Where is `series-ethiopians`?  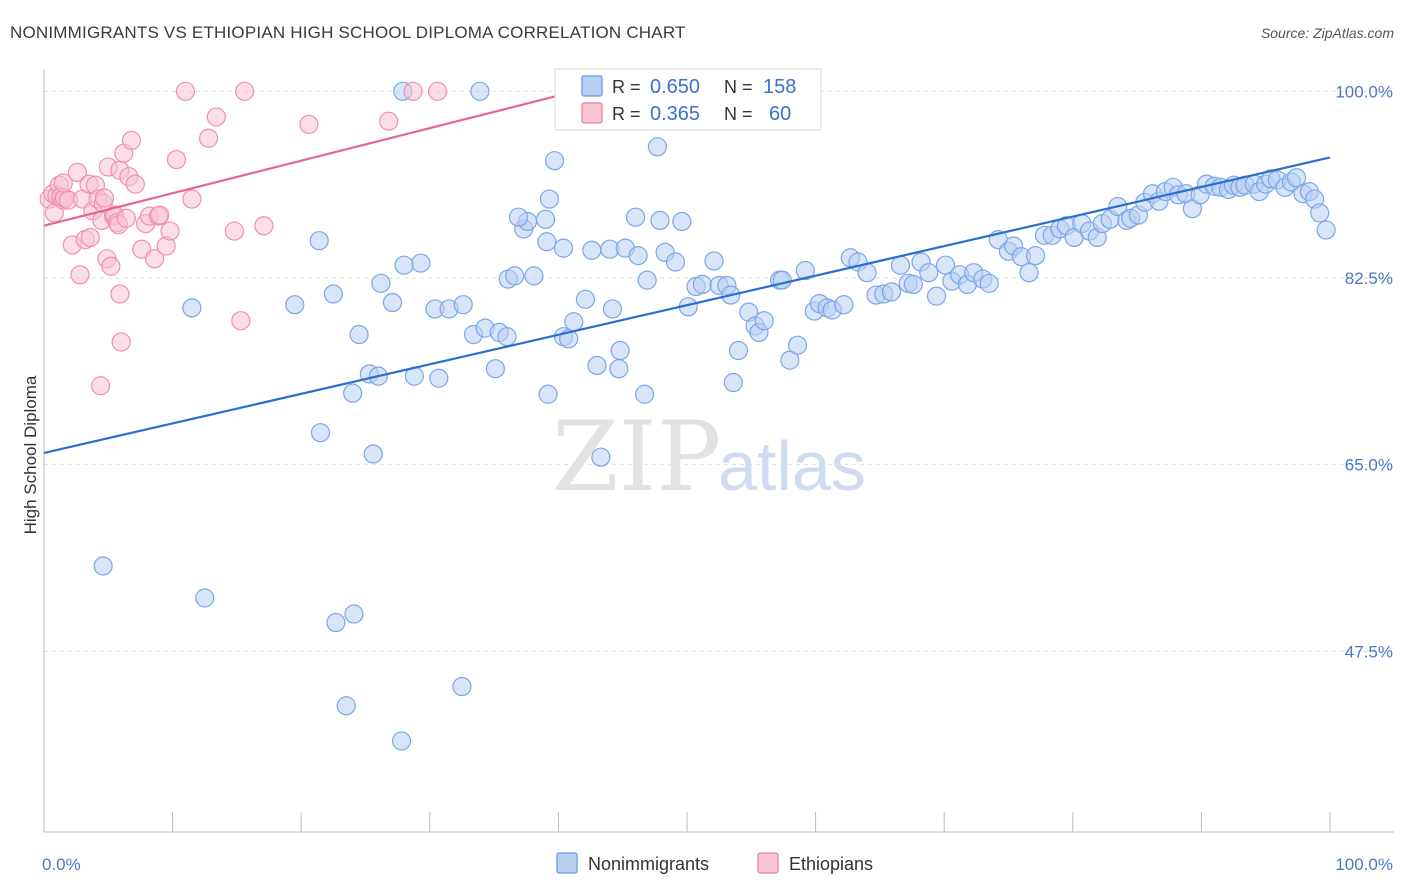
series-ethiopians is located at coordinates (243, 238).